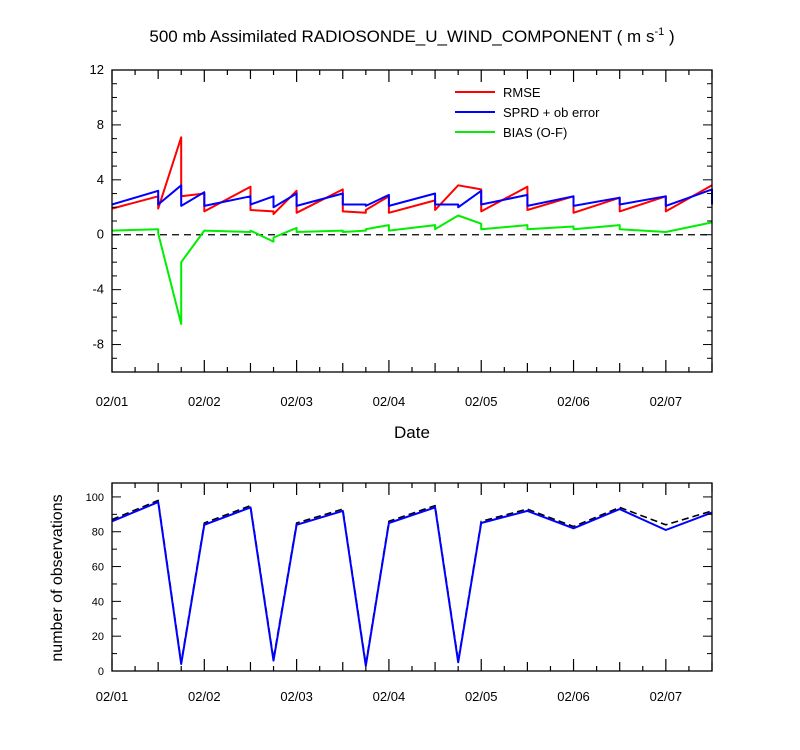 The width and height of the screenshot is (800, 750). Describe the element at coordinates (551, 112) in the screenshot. I see `legend-label: SPRD + ob error` at that location.